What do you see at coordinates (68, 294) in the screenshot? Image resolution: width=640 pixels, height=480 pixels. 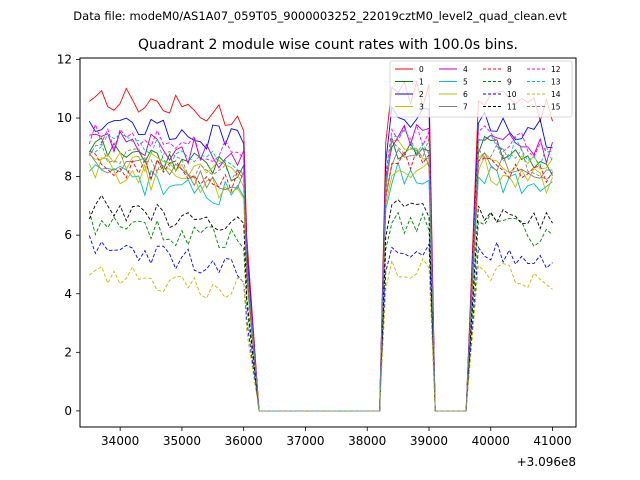 I see `y-tick-label: 4` at bounding box center [68, 294].